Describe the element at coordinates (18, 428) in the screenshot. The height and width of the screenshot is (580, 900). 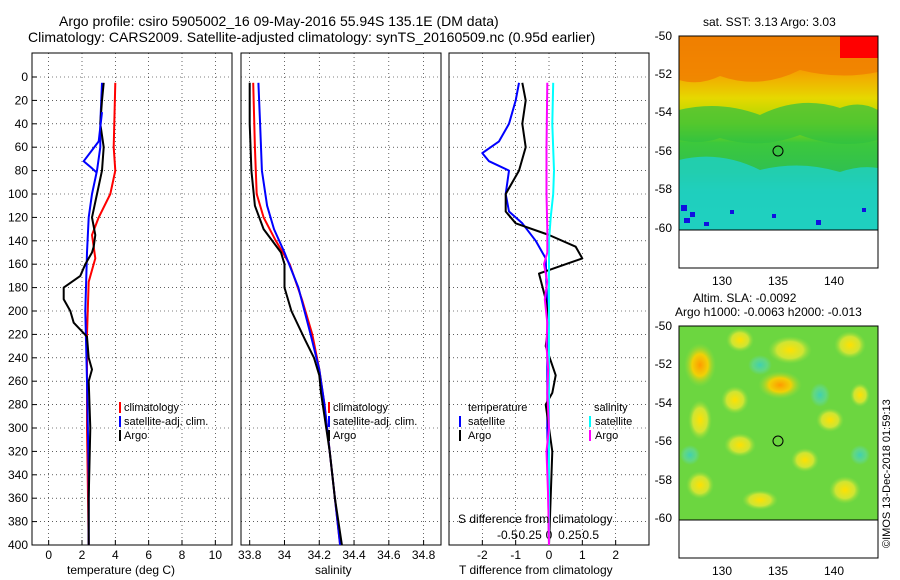
I see `y-tick-label: 300` at that location.